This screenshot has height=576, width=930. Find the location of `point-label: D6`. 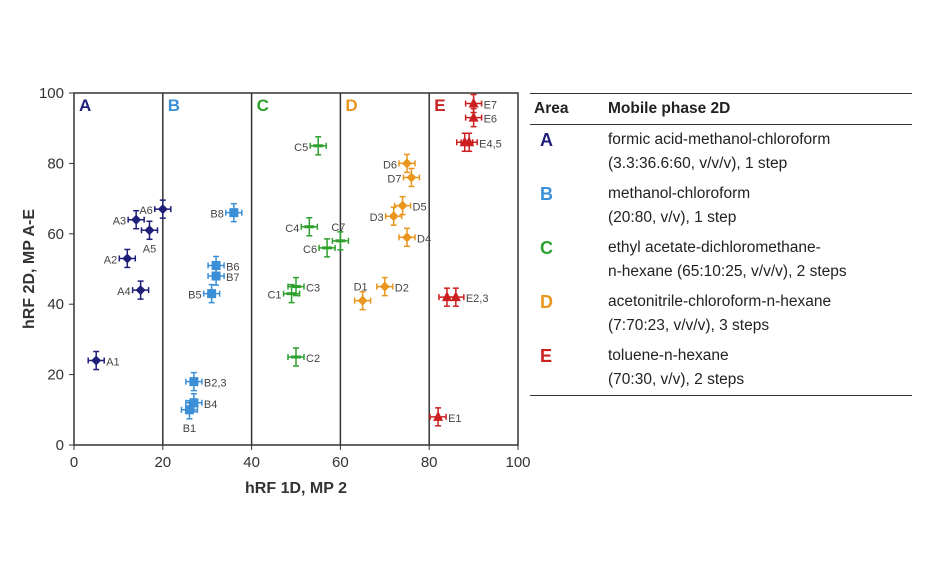

point-label: D6 is located at coordinates (390, 165).